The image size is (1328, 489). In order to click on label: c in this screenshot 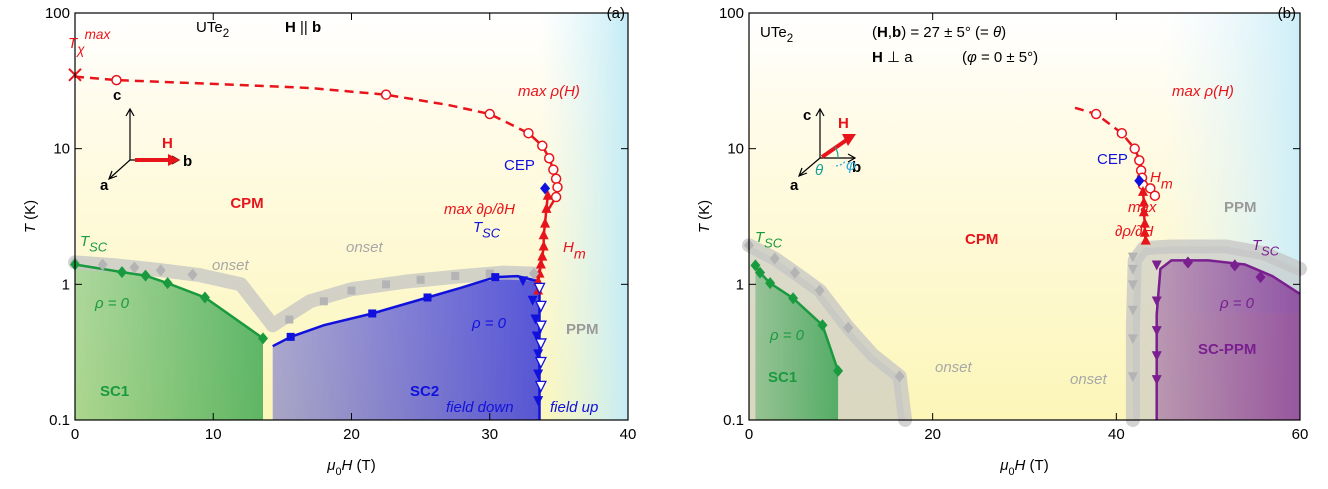, I will do `click(117, 95)`.